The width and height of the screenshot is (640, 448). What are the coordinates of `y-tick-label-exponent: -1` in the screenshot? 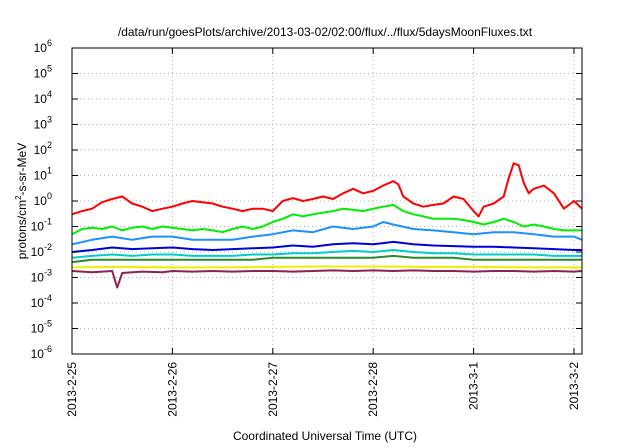 It's located at (48, 222).